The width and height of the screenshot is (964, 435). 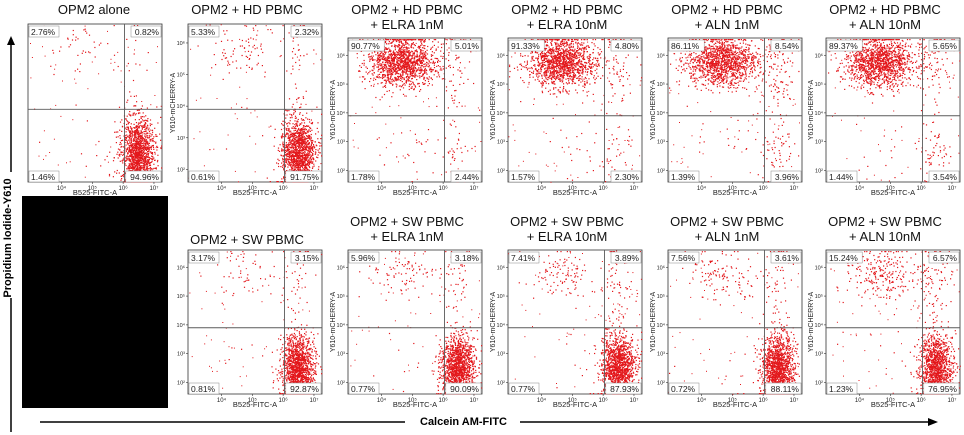 I want to click on y-tick-label: 10⁴, so click(x=341, y=113).